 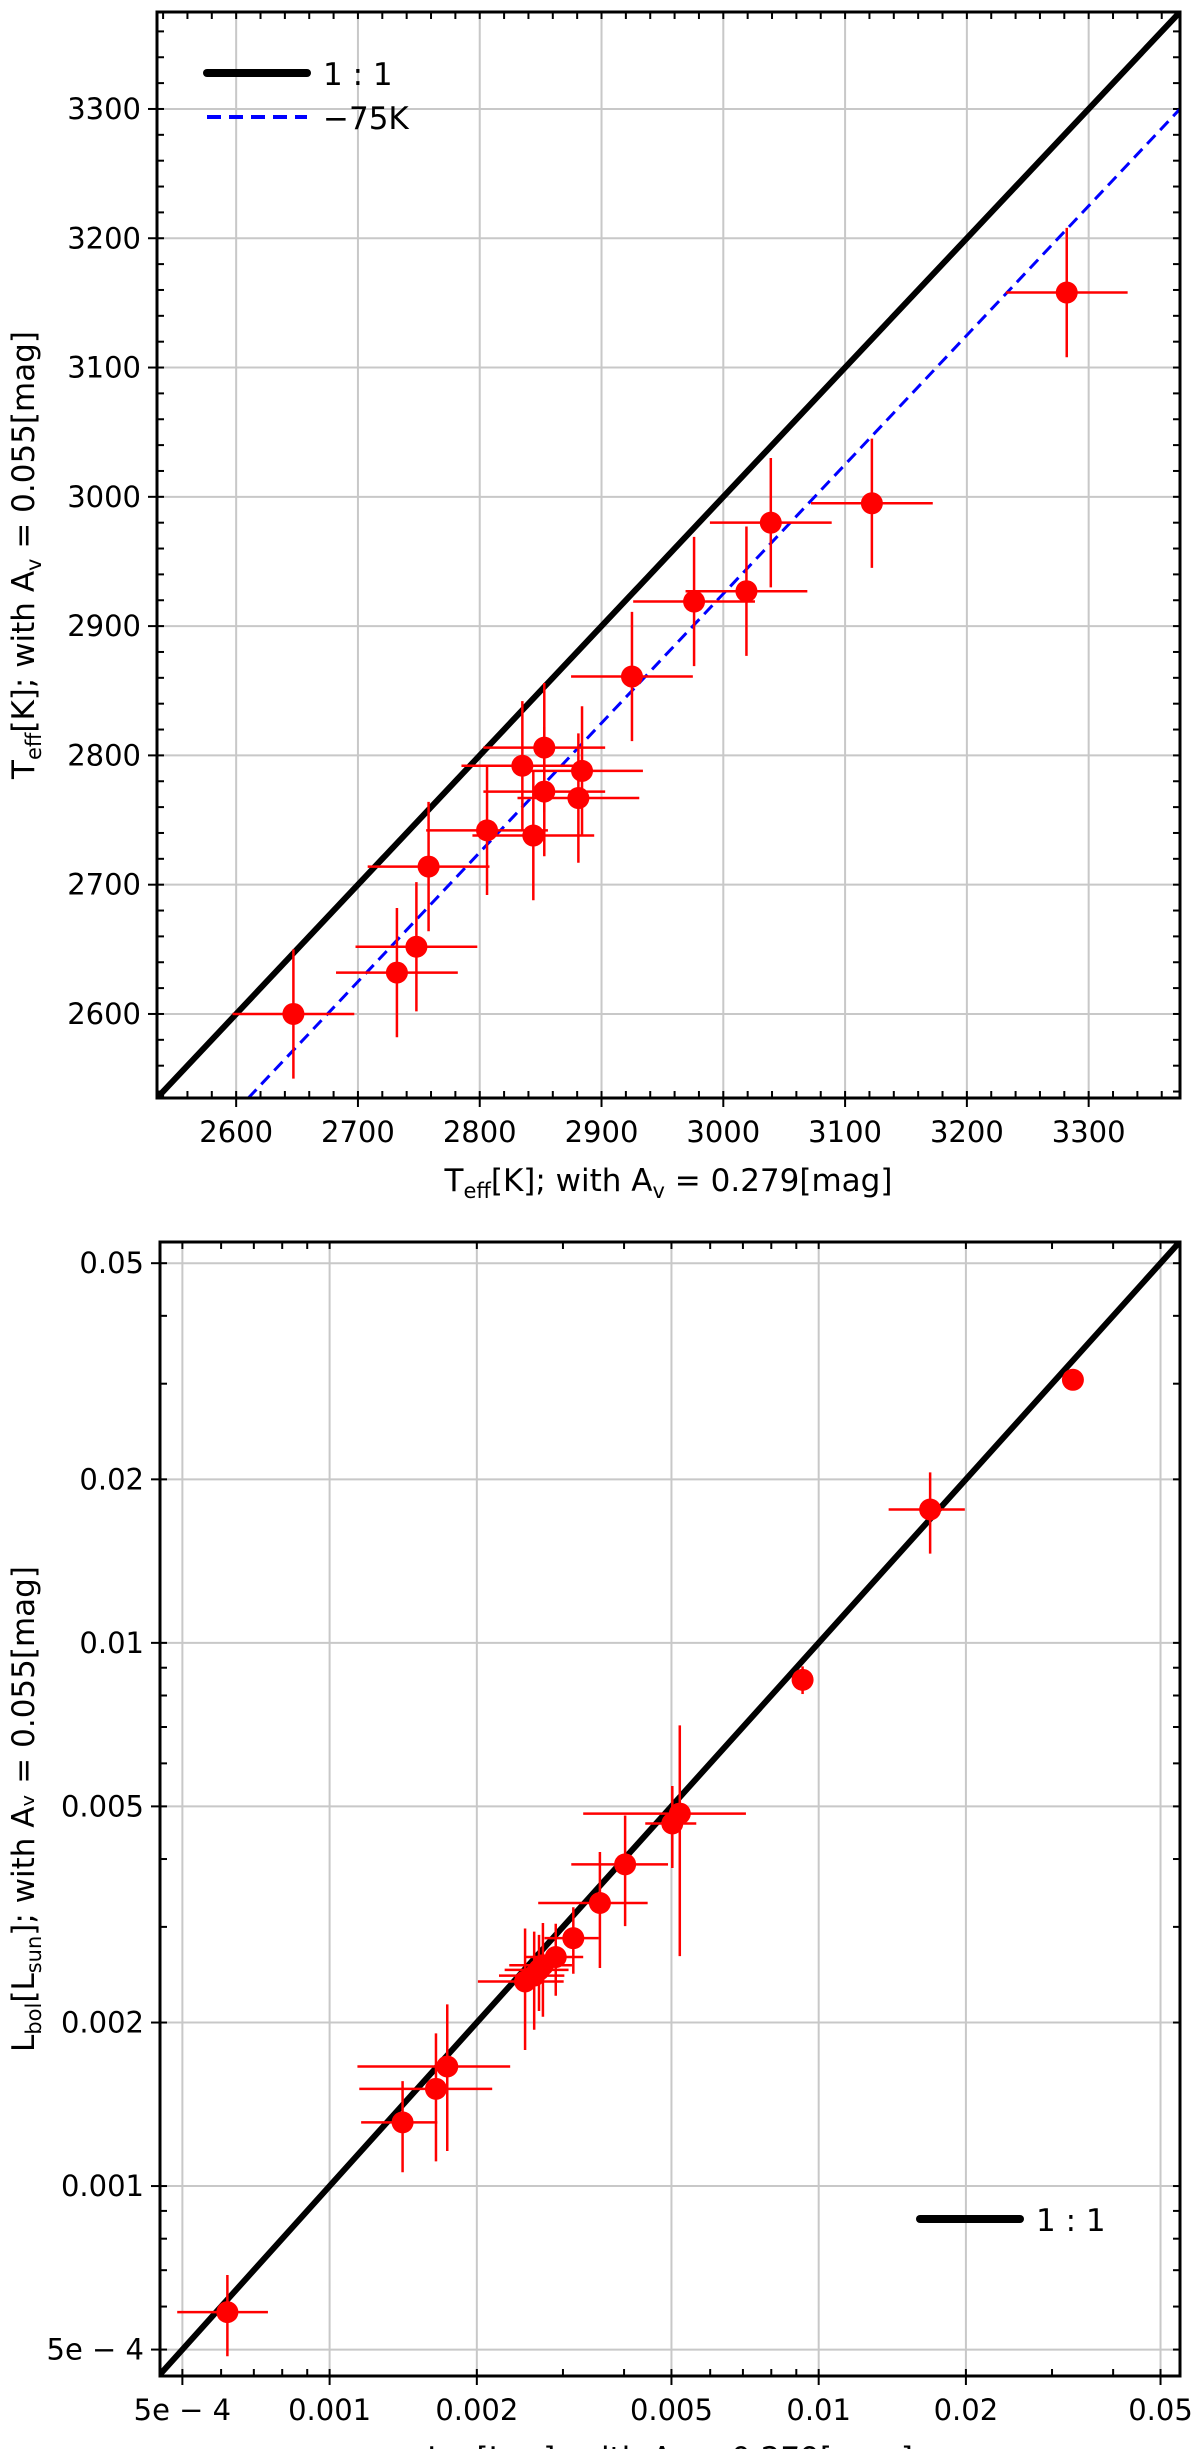 What do you see at coordinates (1011, 2221) in the screenshot?
I see `legend: 1` at bounding box center [1011, 2221].